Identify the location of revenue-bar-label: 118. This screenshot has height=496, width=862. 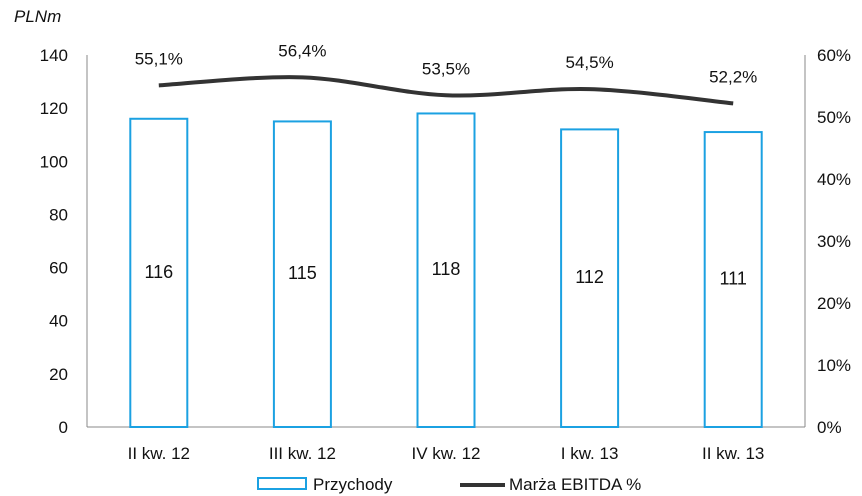
(446, 269).